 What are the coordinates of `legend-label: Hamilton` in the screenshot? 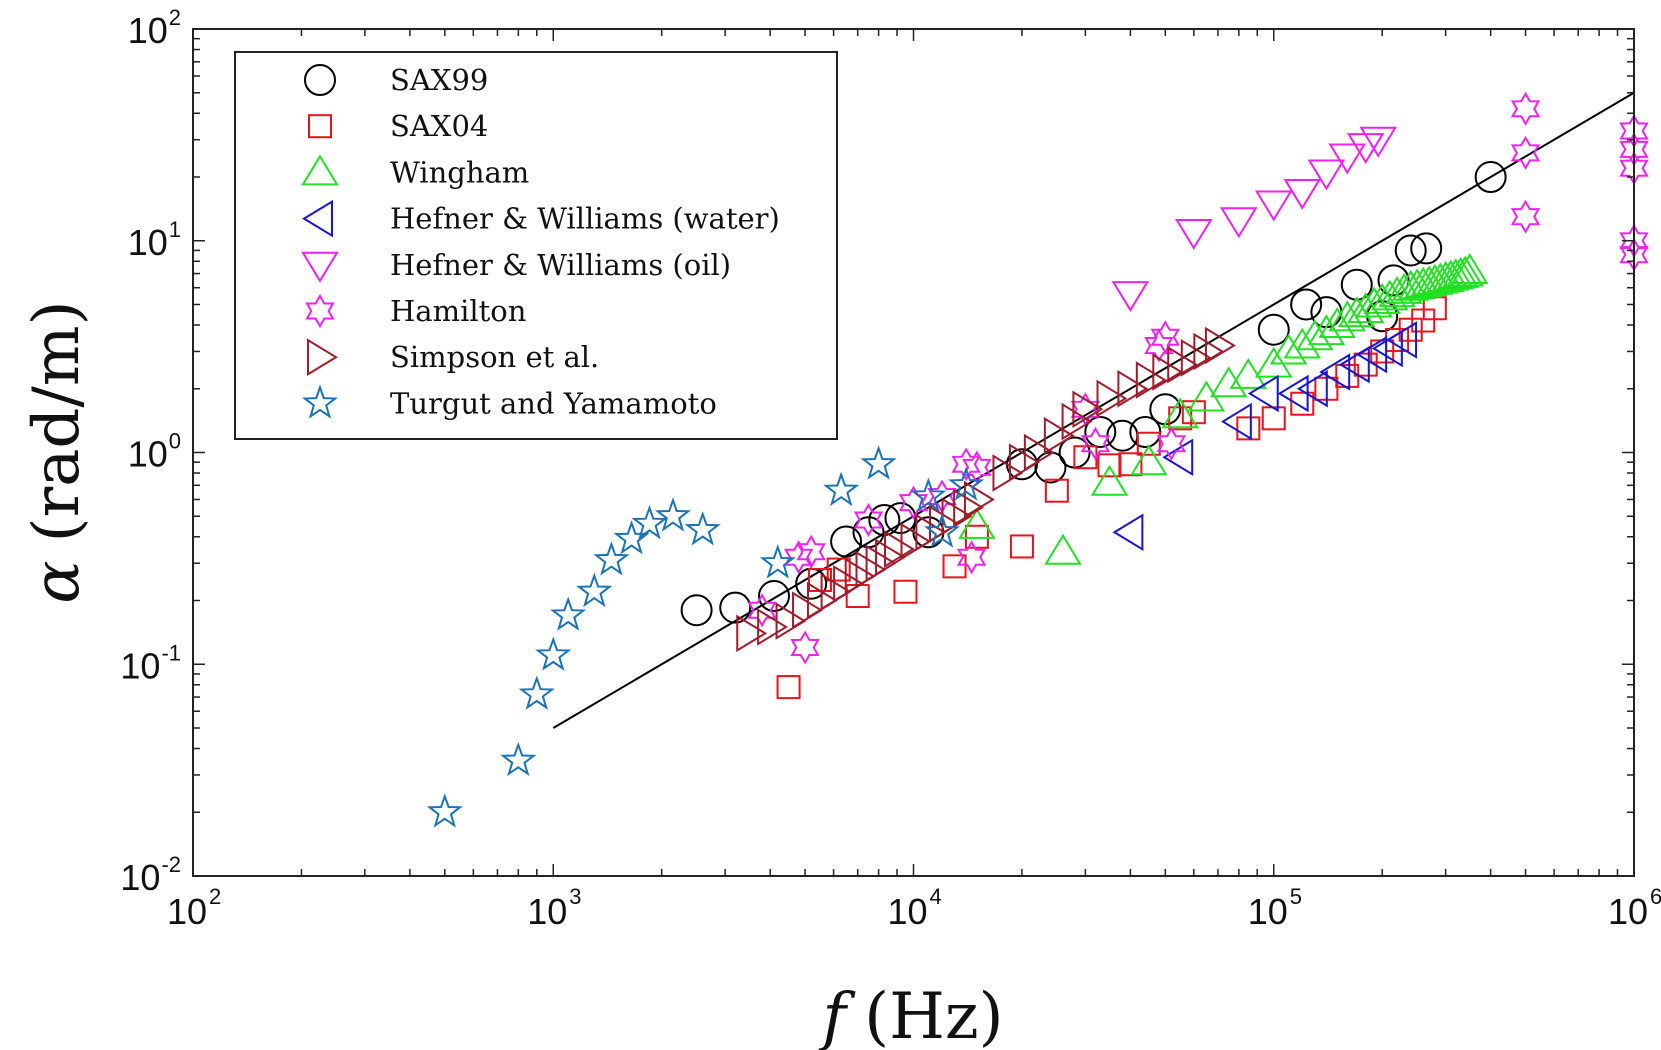 It's located at (458, 311).